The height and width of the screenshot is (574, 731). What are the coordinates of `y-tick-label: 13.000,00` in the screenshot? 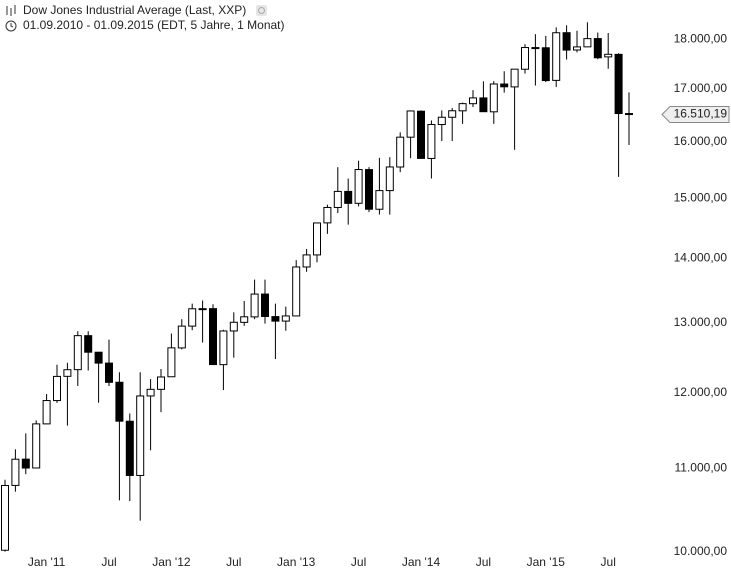 It's located at (701, 322).